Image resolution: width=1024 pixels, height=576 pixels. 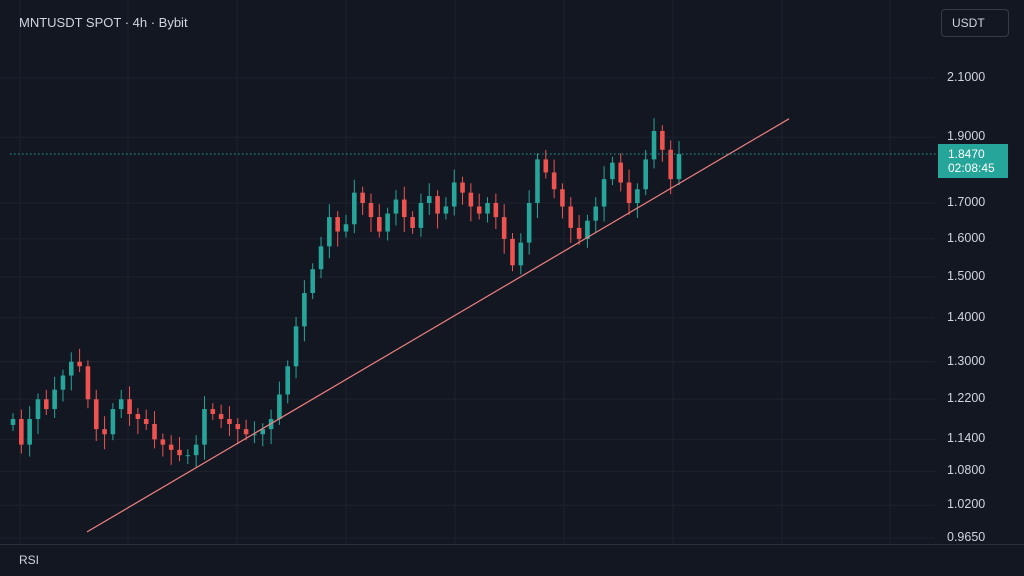 I want to click on price-axis-label: 1.7000, so click(x=966, y=202).